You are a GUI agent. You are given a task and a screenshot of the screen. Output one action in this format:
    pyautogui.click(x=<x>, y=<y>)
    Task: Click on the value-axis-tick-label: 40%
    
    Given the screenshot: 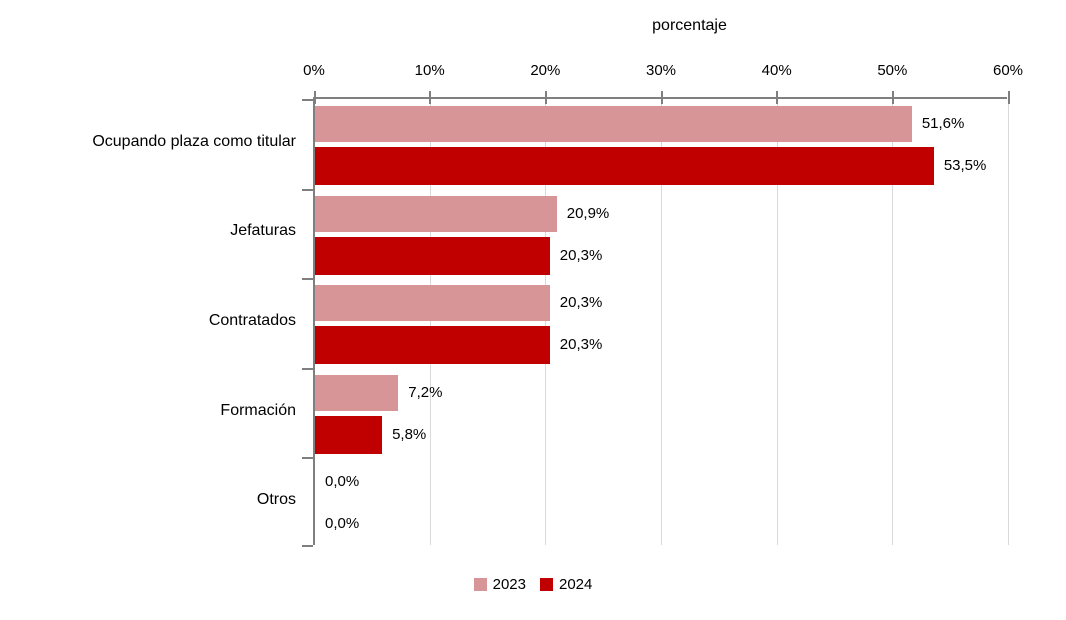 What is the action you would take?
    pyautogui.click(x=776, y=70)
    